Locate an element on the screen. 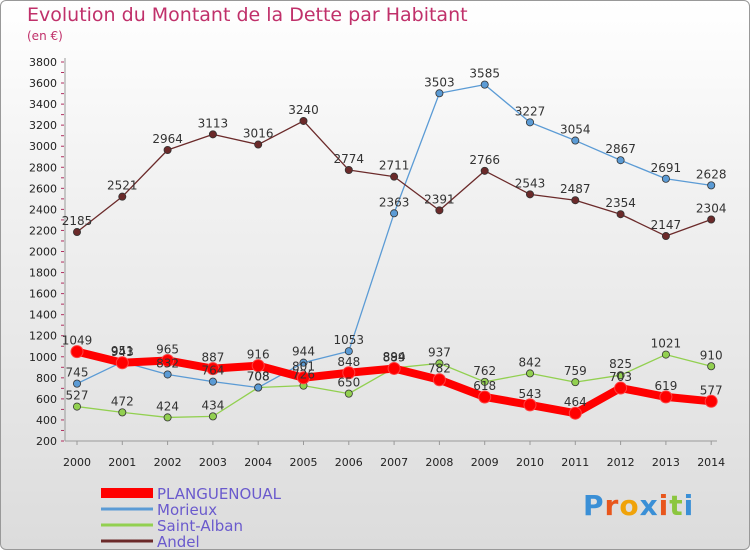 Image resolution: width=750 pixels, height=550 pixels. data-label: 2521 is located at coordinates (122, 186).